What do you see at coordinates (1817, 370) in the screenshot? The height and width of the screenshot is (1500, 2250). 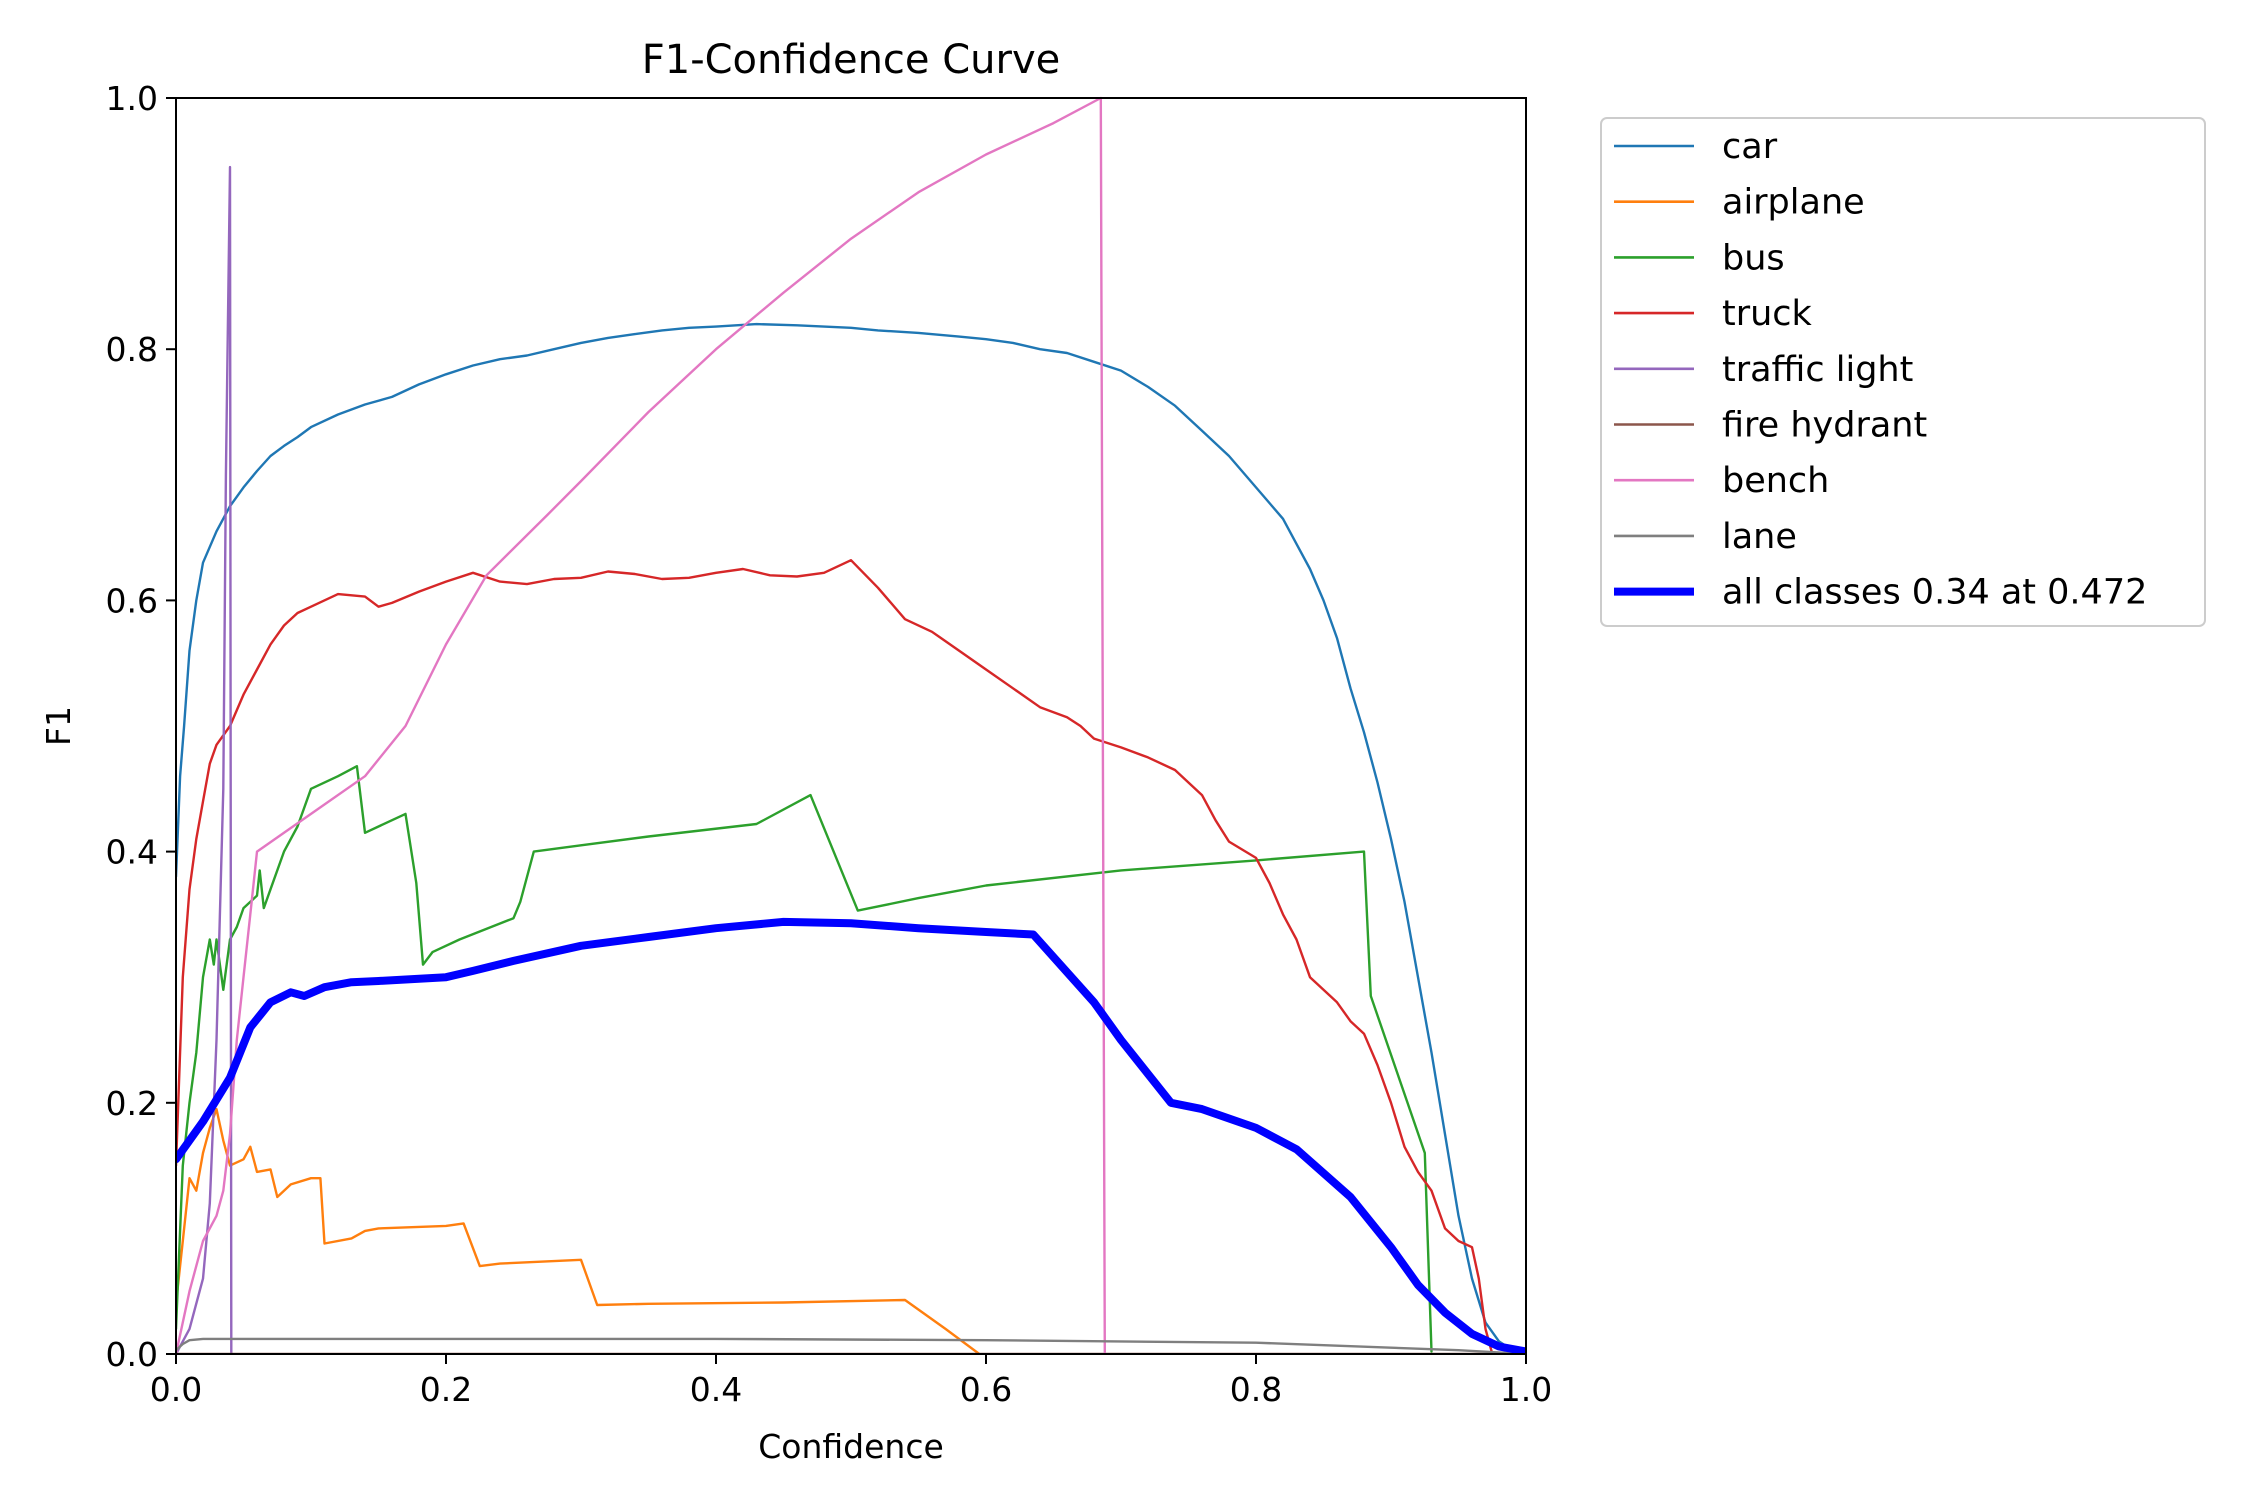 I see `legend-label-traffic-light: traffic light` at bounding box center [1817, 370].